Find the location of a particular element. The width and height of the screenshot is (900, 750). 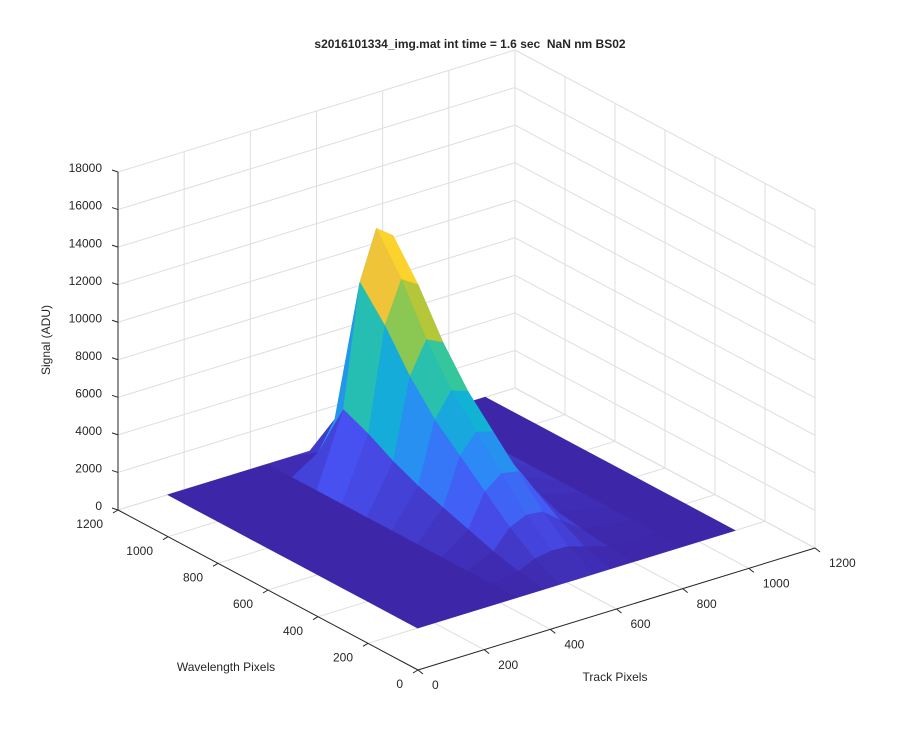

x-tick-label: 1000 is located at coordinates (776, 584).